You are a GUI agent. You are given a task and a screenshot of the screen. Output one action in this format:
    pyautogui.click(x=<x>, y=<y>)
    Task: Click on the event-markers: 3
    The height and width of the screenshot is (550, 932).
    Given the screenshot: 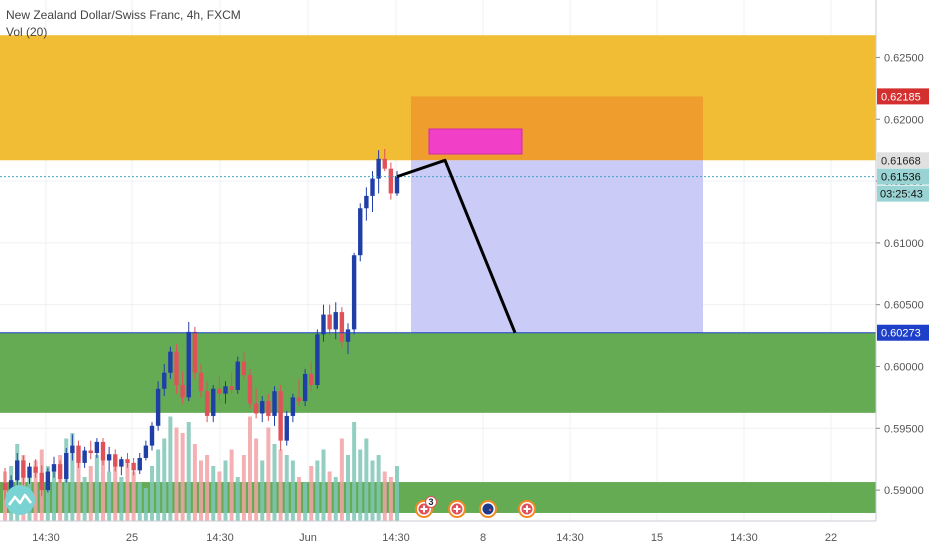 What is the action you would take?
    pyautogui.click(x=270, y=501)
    